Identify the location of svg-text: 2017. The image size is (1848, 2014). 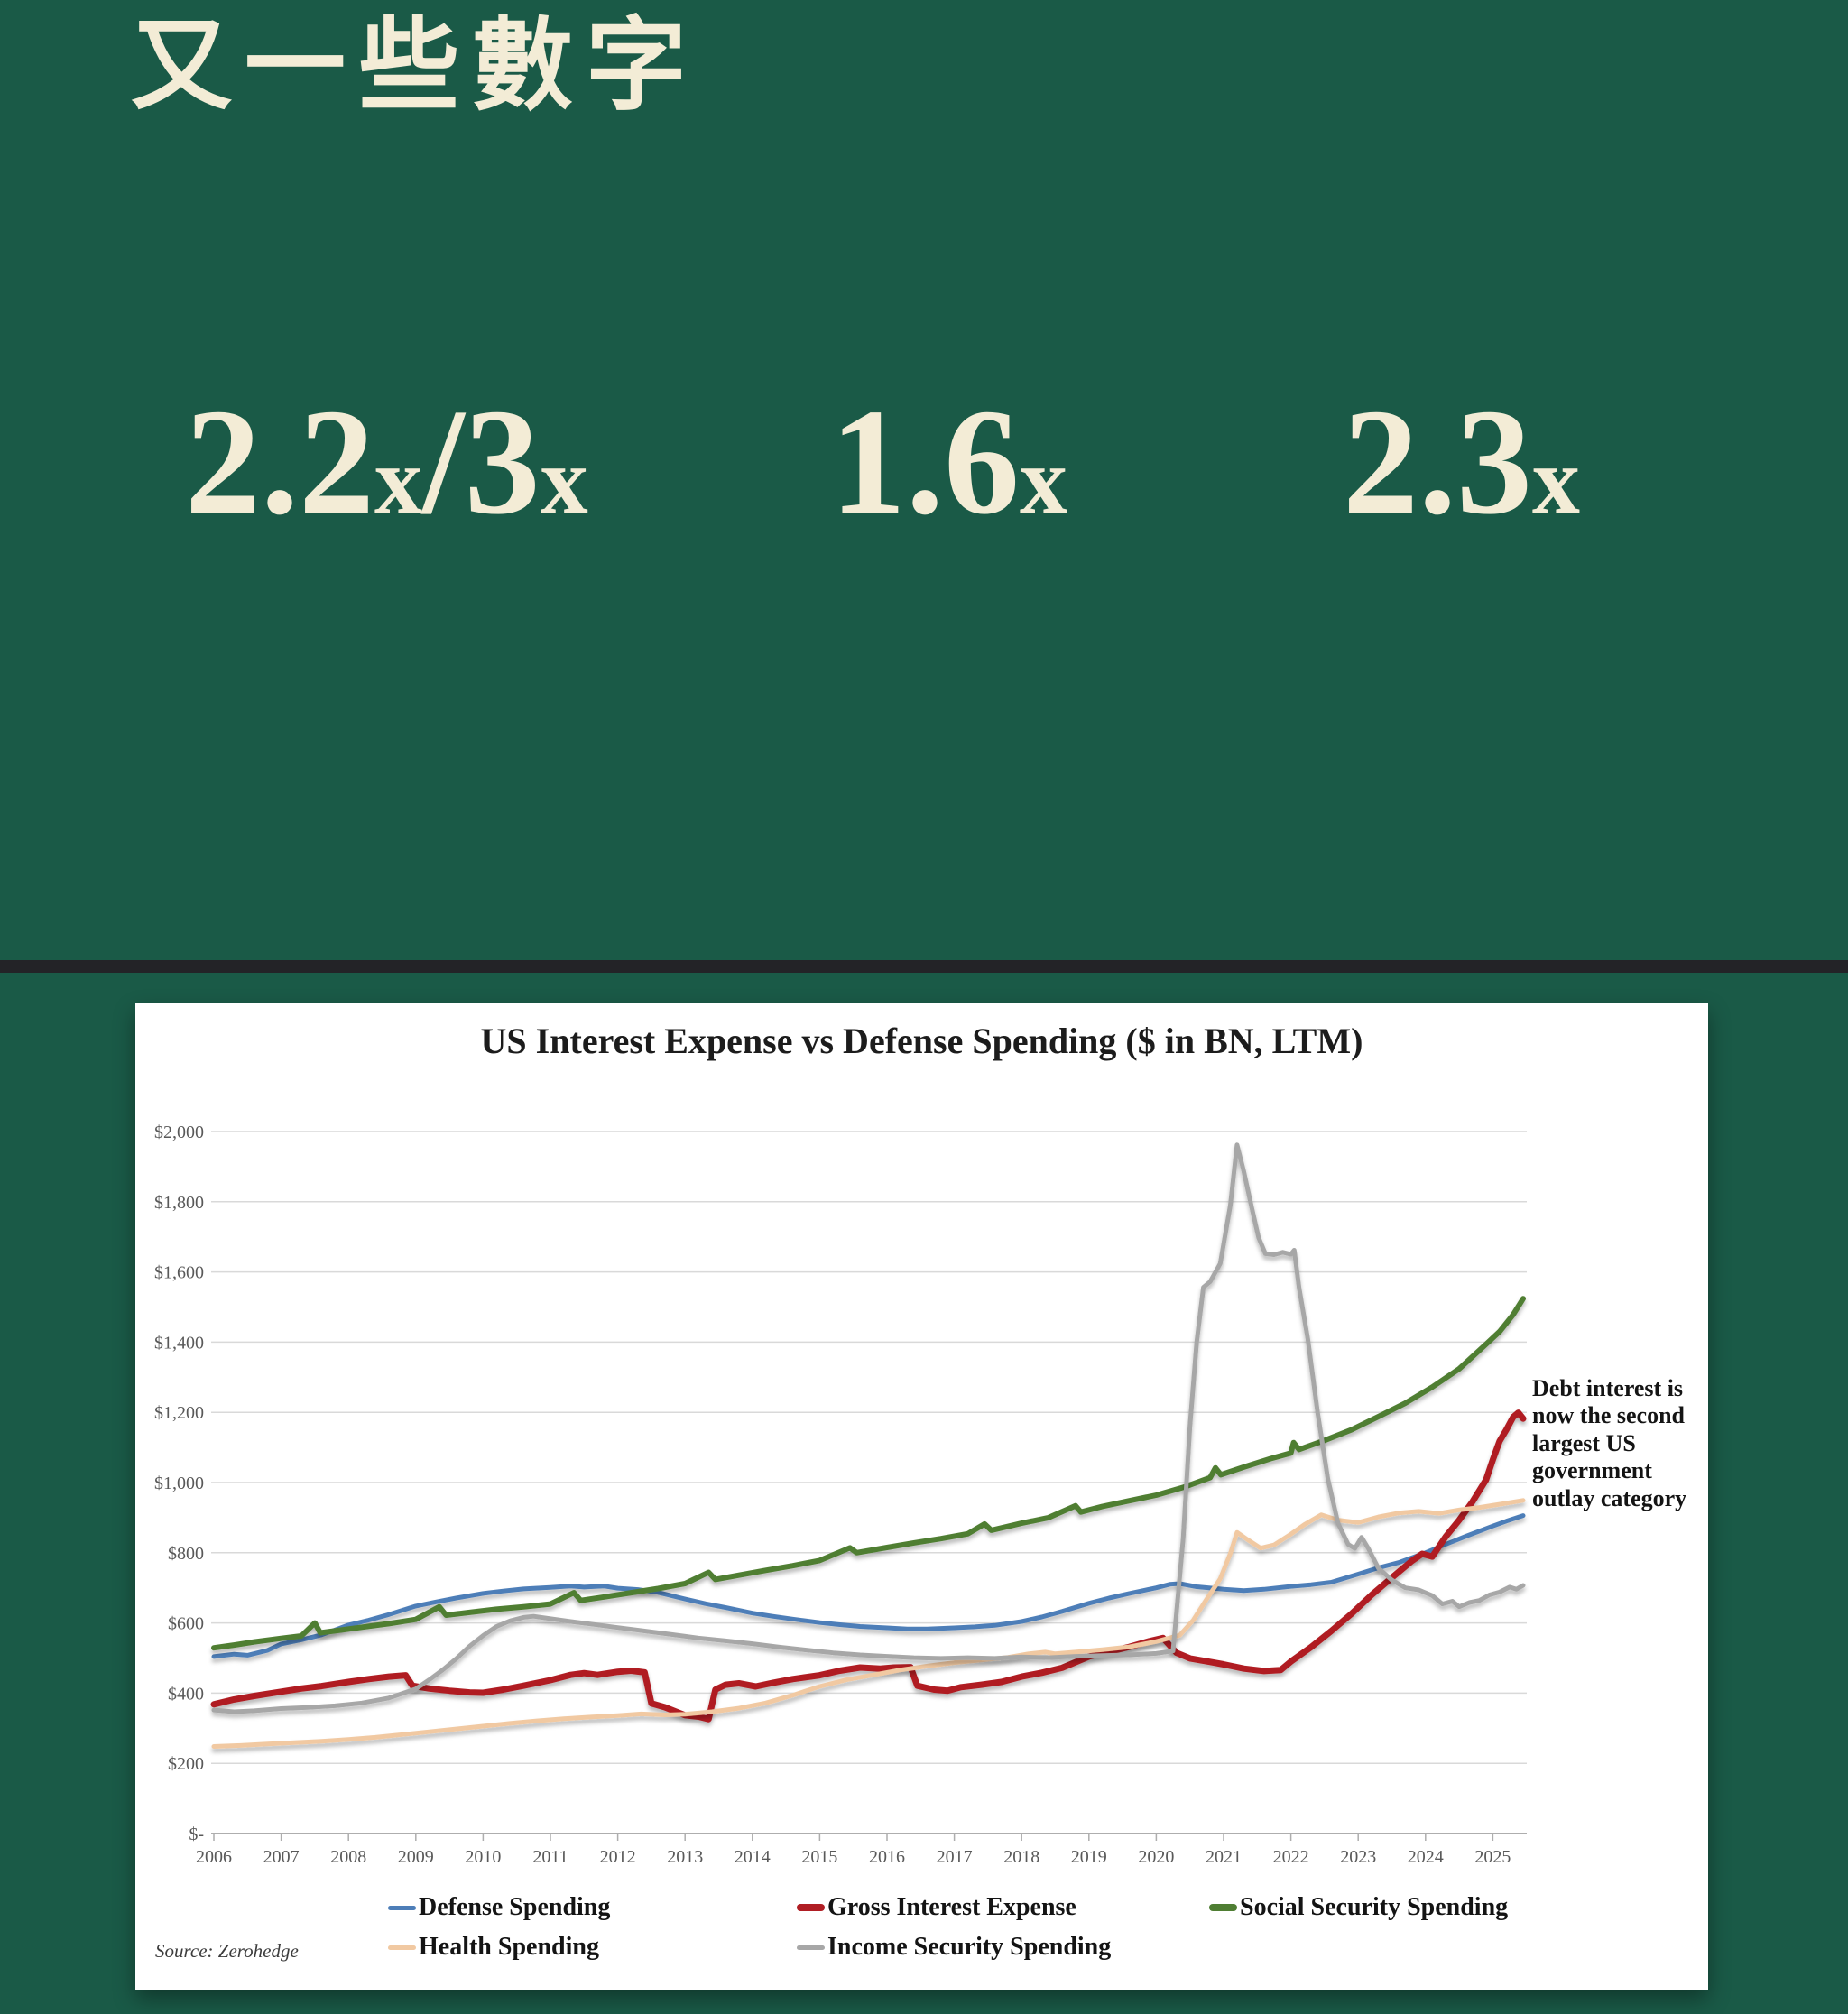
(955, 1857).